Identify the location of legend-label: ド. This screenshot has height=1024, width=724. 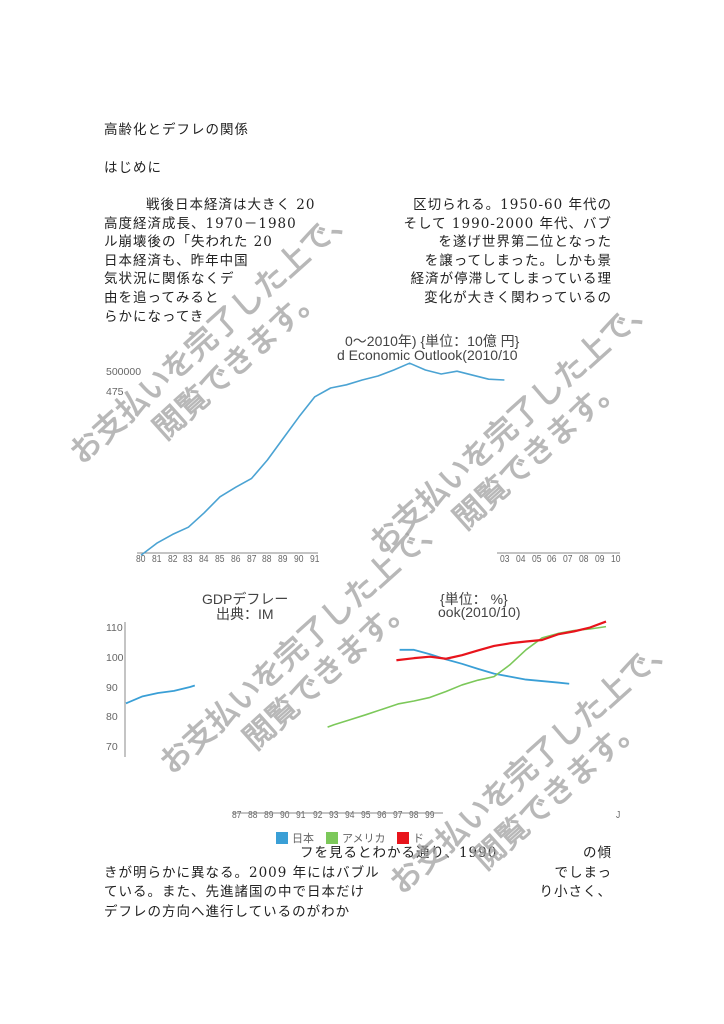
(418, 839).